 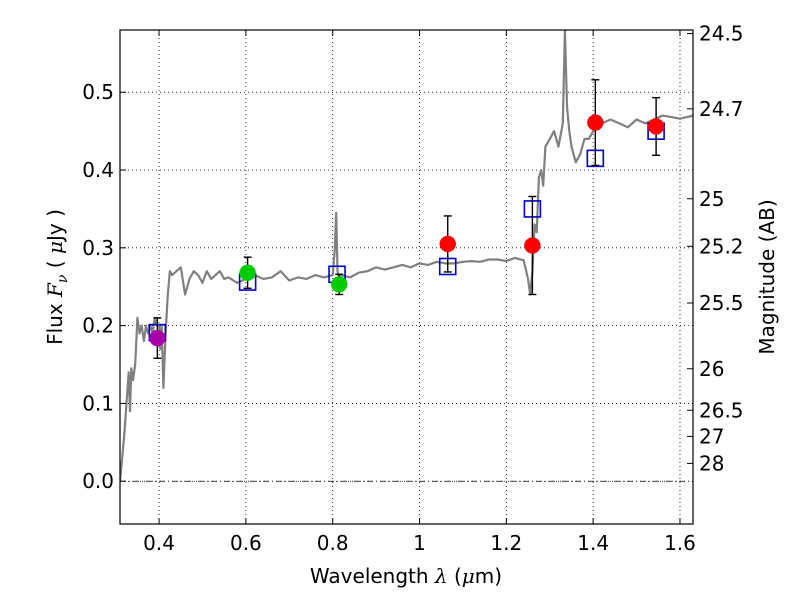 I want to click on y-tick-label: 0.0, so click(x=98, y=481).